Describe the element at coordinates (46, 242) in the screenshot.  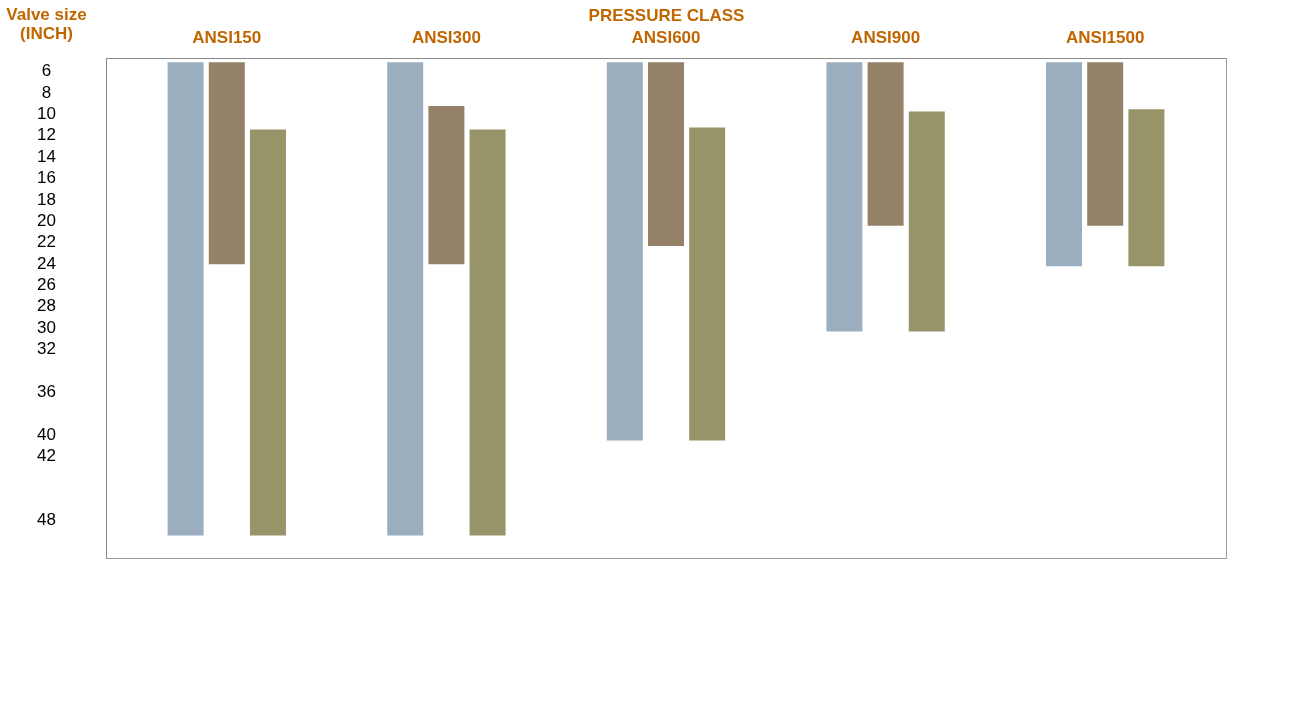
I see `y-tick-label: 22` at that location.